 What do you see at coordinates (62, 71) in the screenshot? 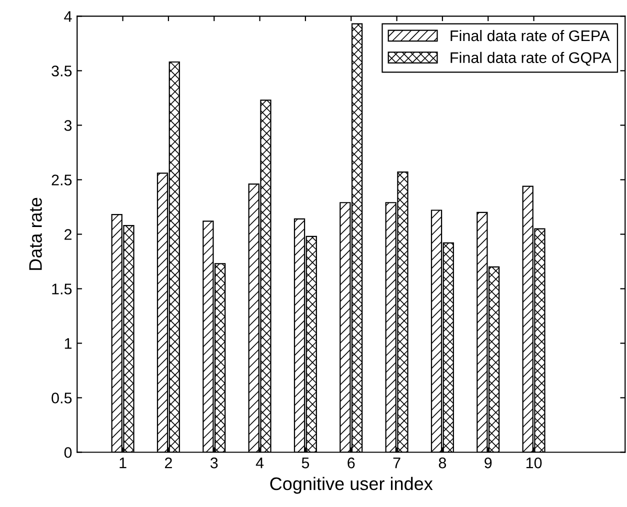
I see `y-tick-label: 3.5` at bounding box center [62, 71].